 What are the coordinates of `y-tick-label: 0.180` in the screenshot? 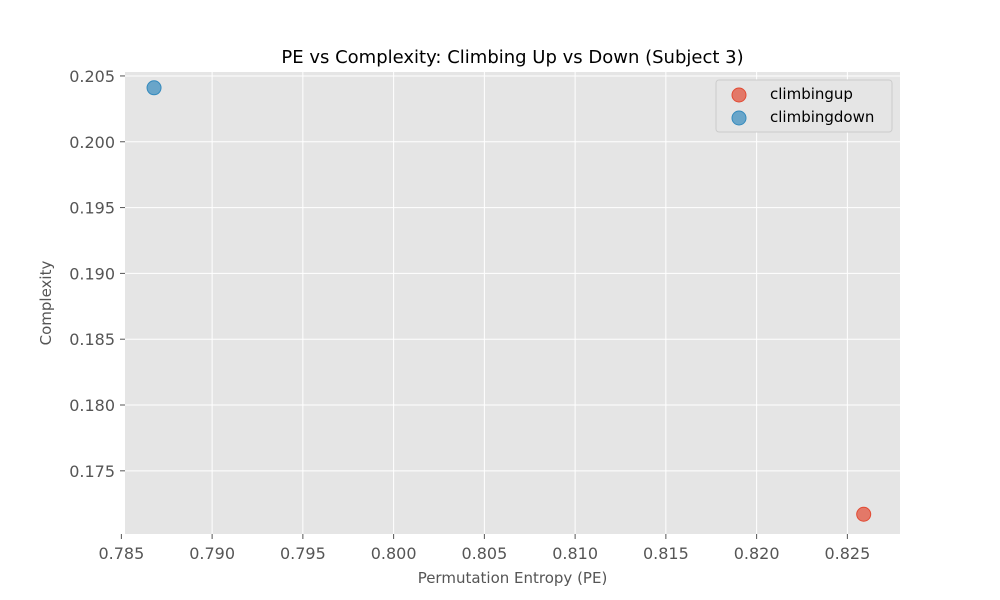 It's located at (92, 405).